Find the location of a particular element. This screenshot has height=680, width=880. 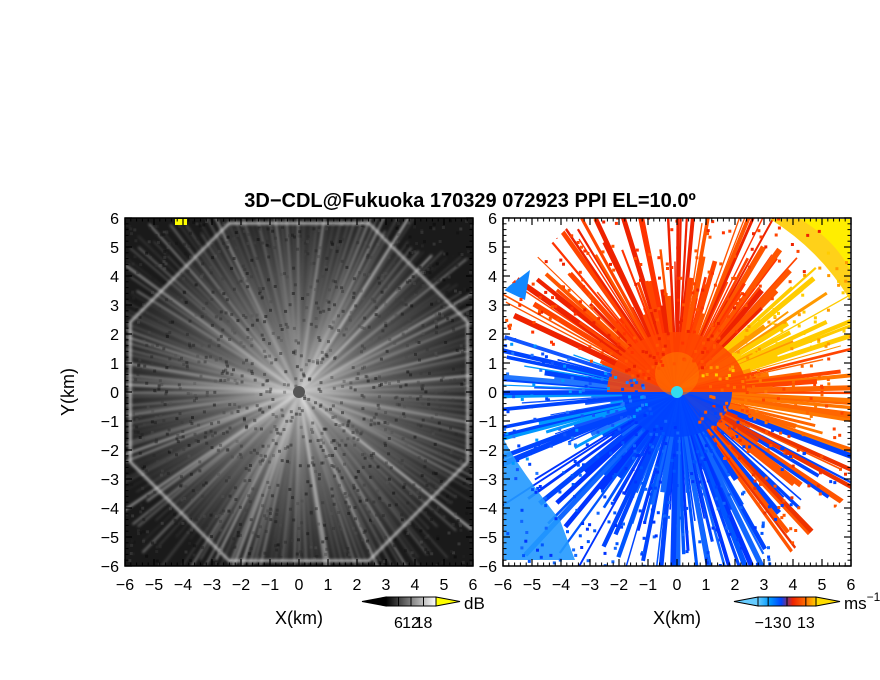

y-tick-label: −3 is located at coordinates (488, 480).